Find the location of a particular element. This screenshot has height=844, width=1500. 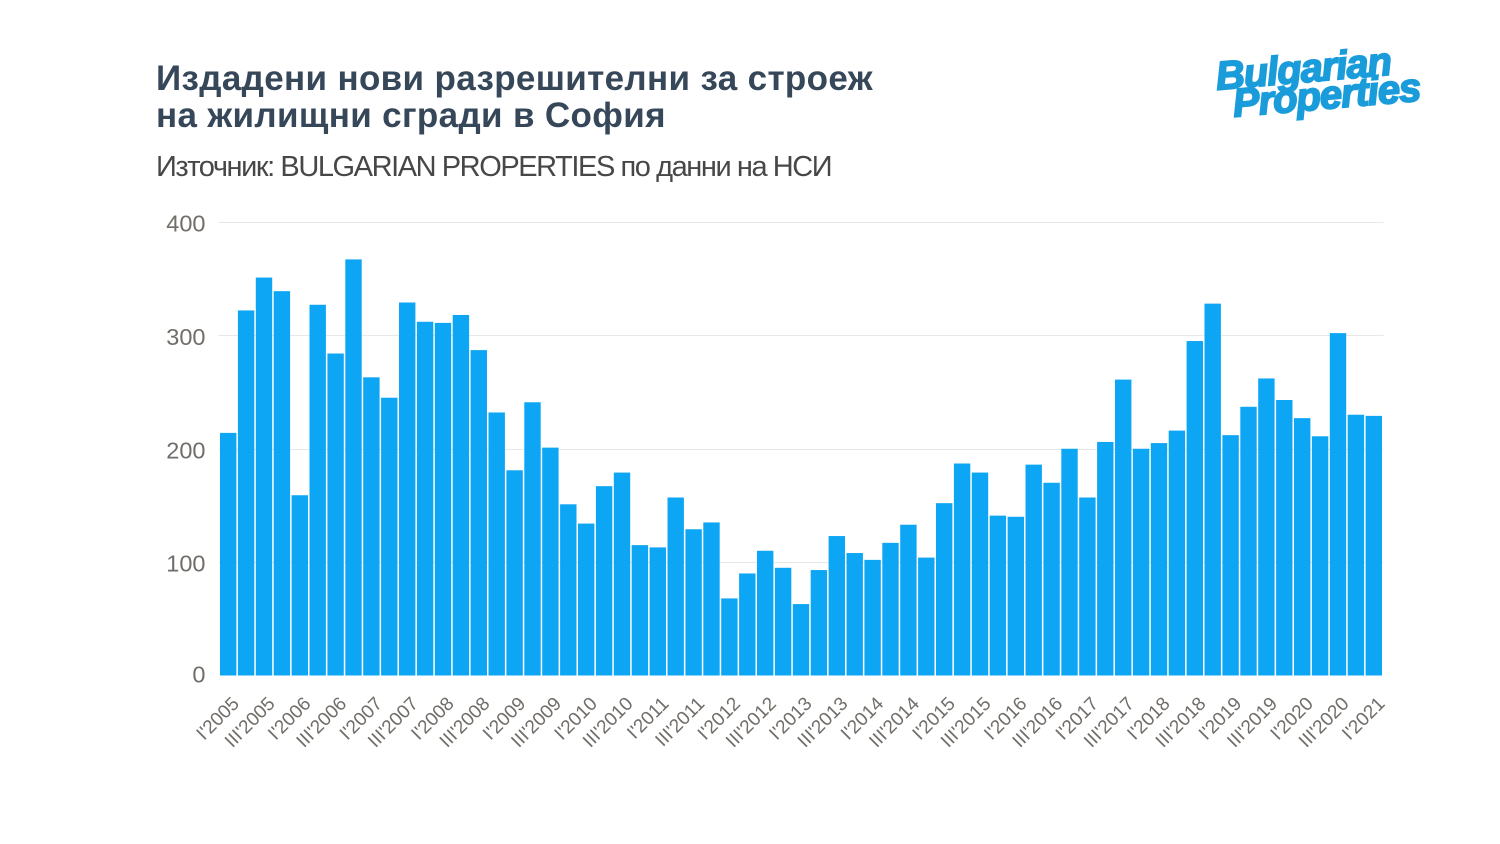

svg-text: 0 is located at coordinates (198, 674).